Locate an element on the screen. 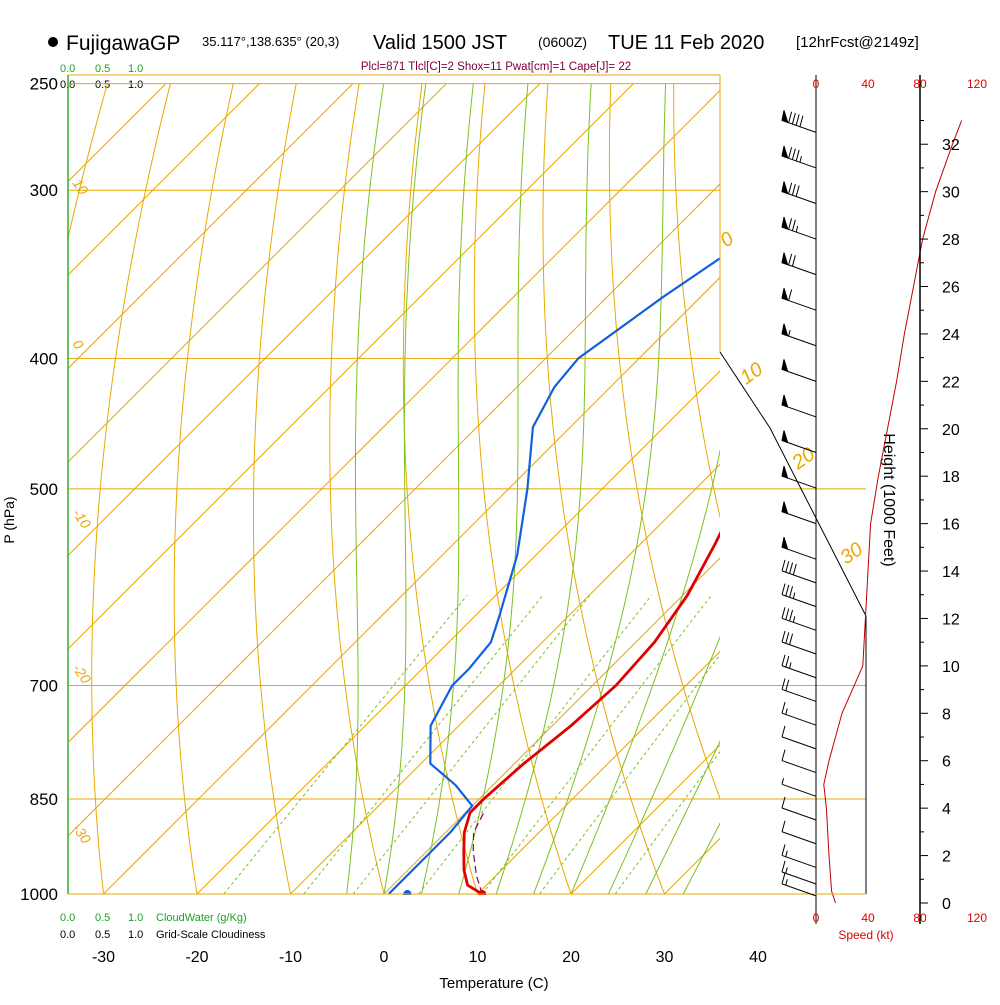  cl-tick-top-2: 1.0 is located at coordinates (135, 85).